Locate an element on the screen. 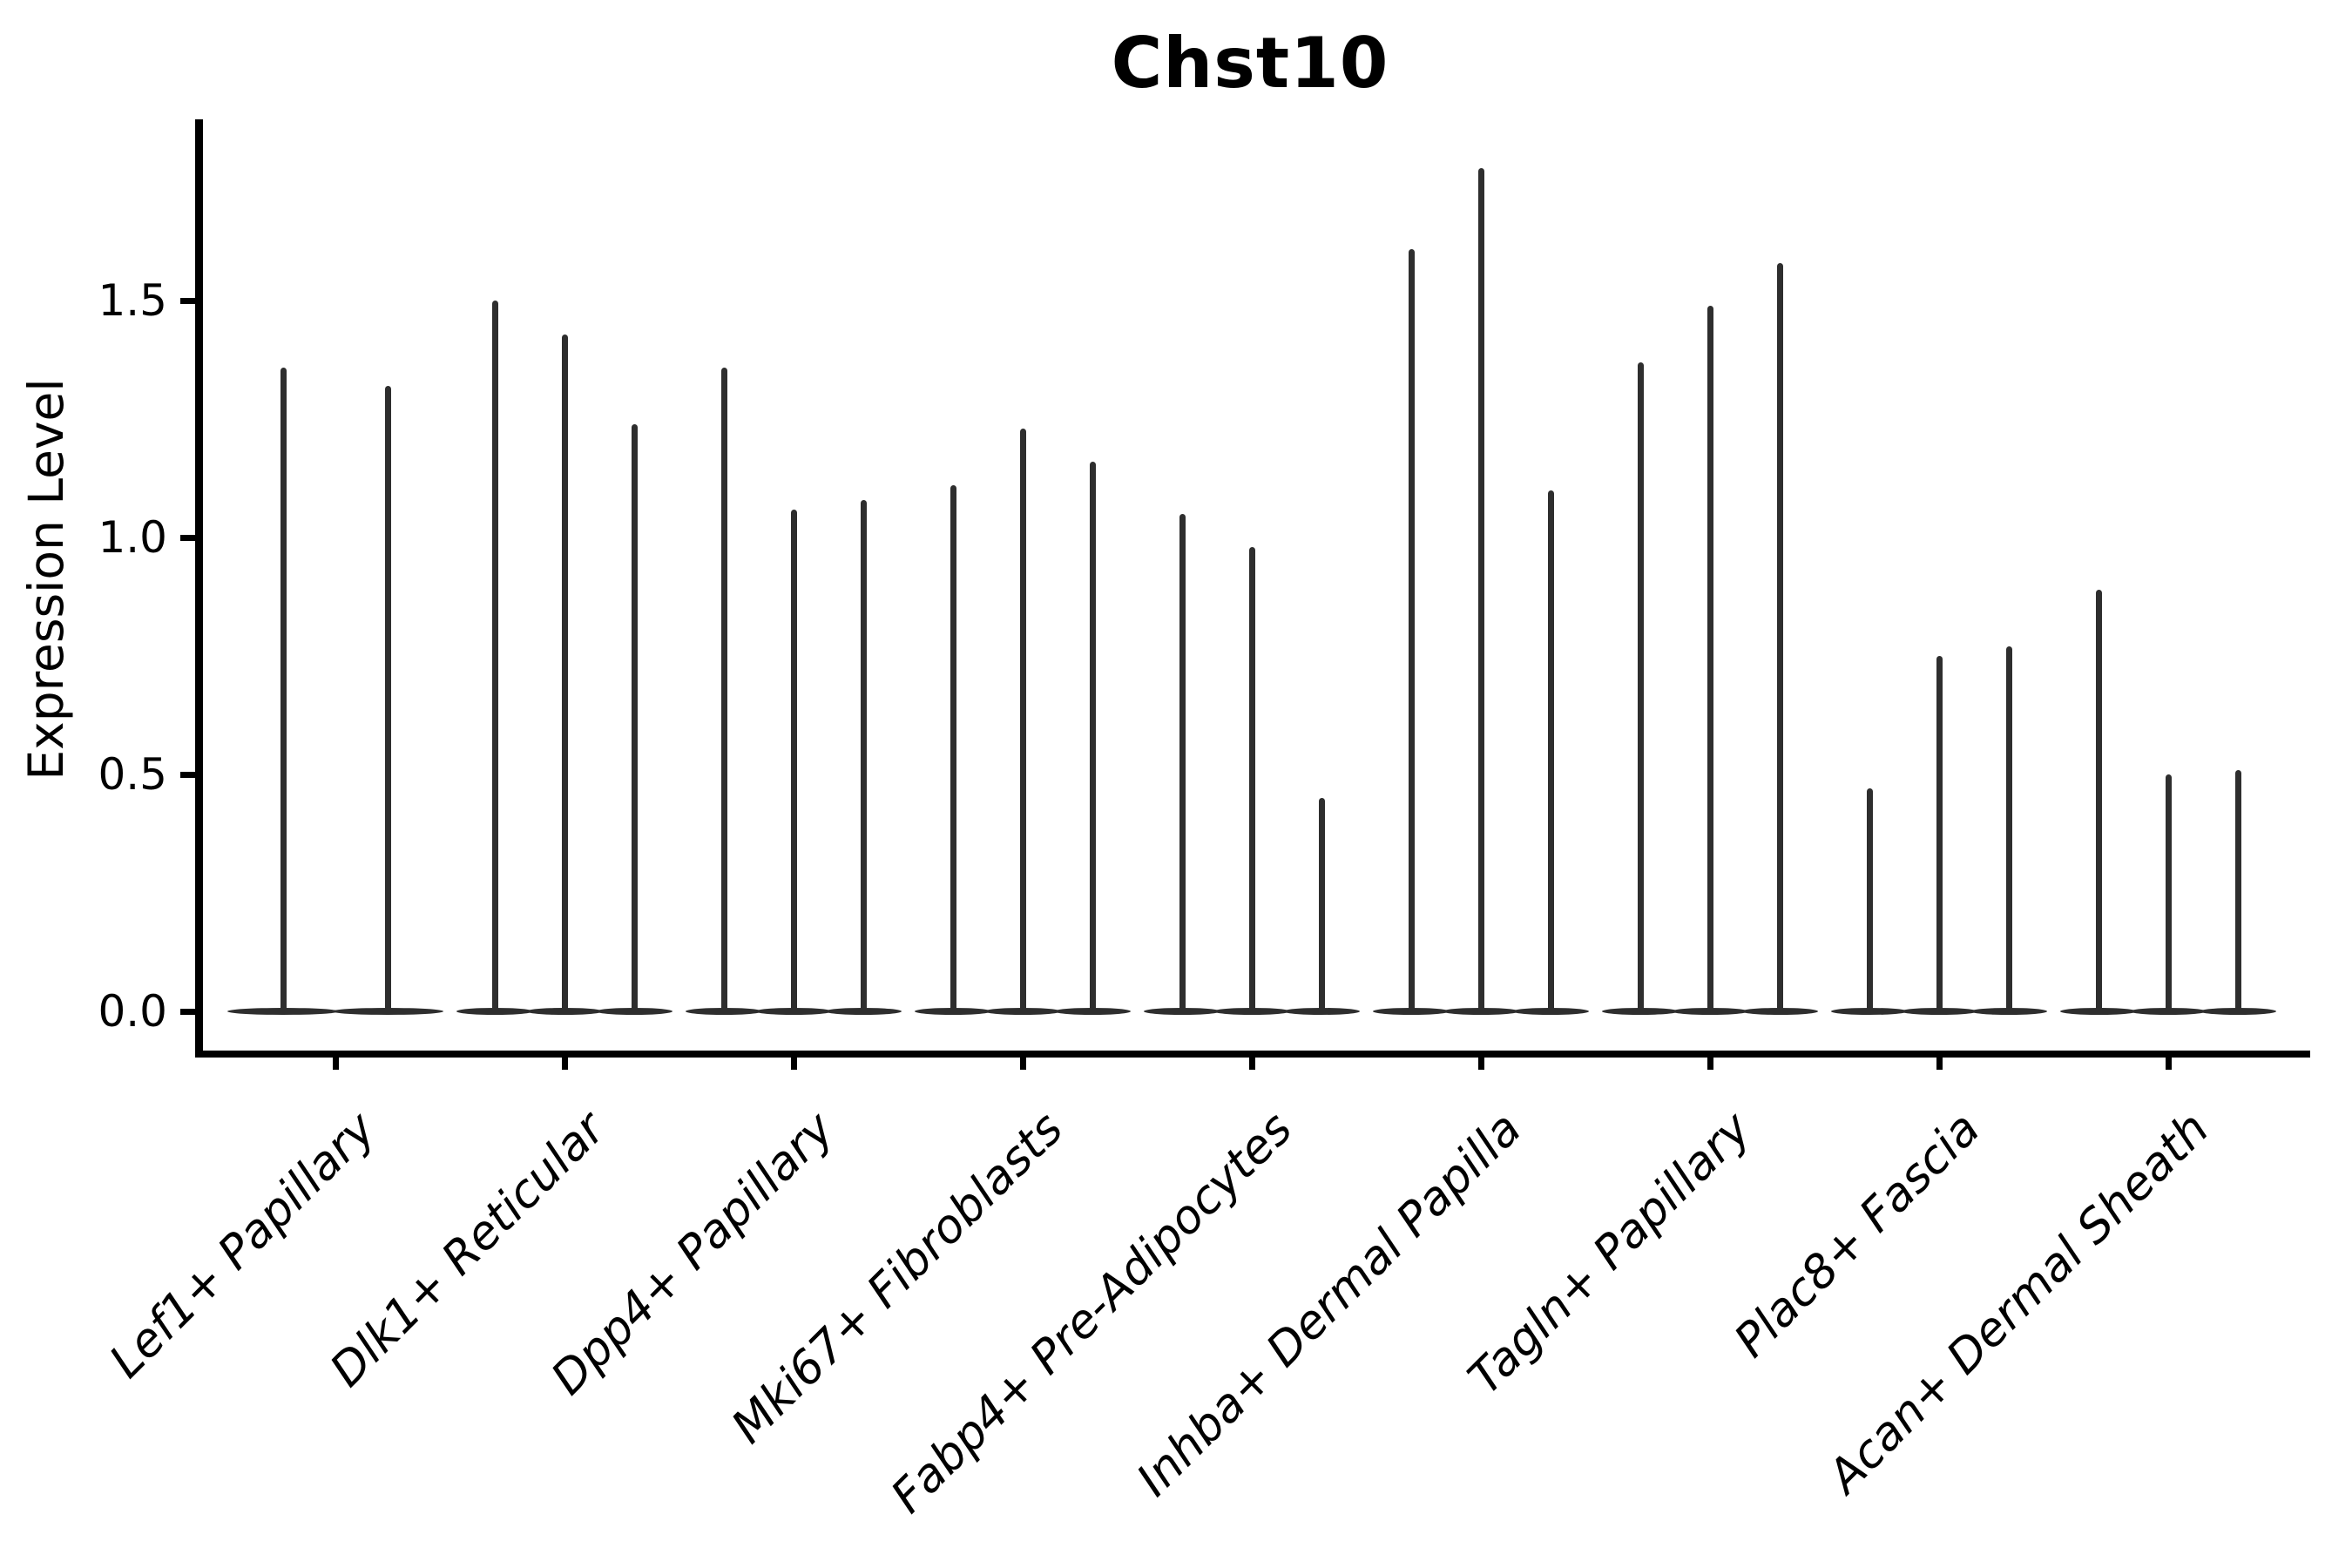 Image resolution: width=2352 pixels, height=1568 pixels. y-axis-spine is located at coordinates (199, 588).